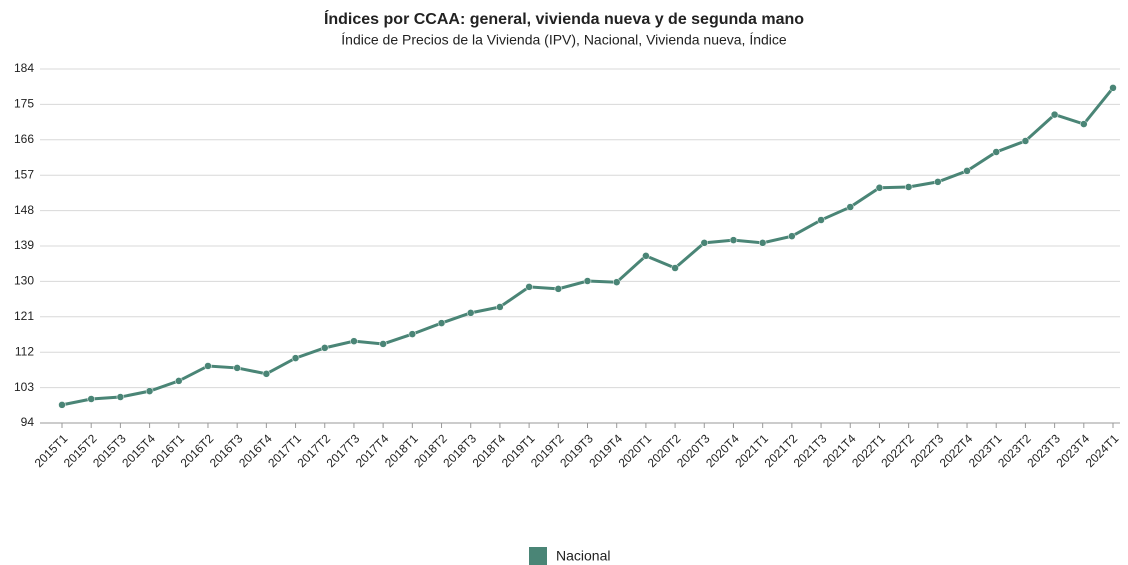 This screenshot has width=1128, height=565. I want to click on y-tick-label: 112, so click(24, 351).